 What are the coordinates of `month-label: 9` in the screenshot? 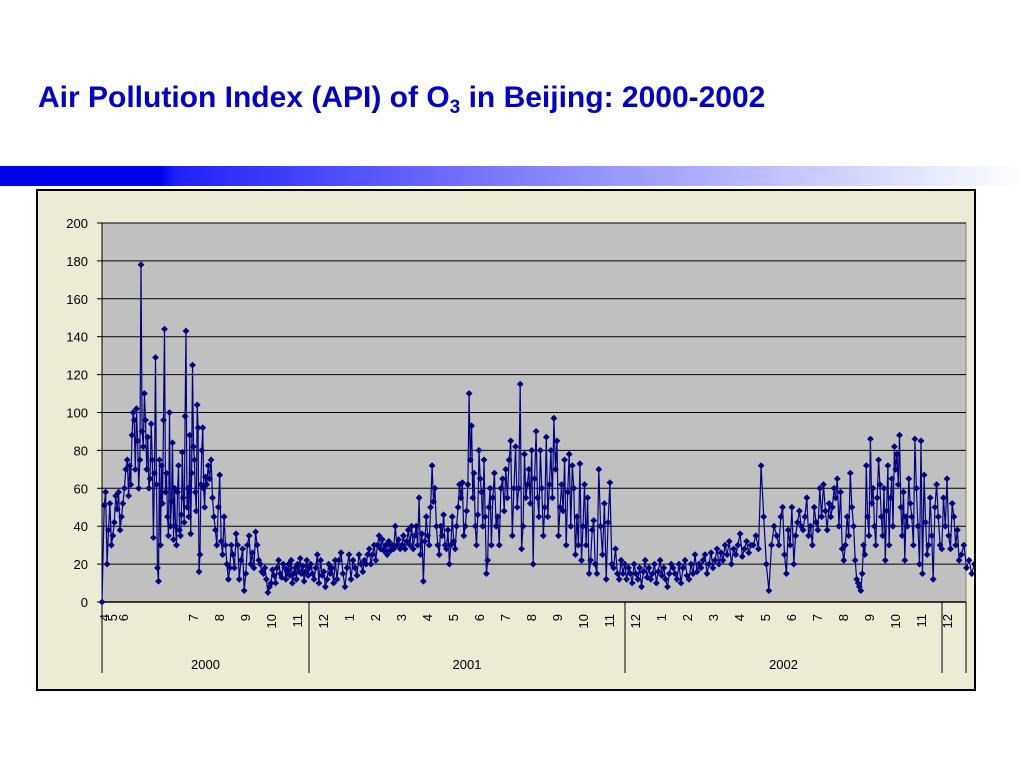 It's located at (245, 617).